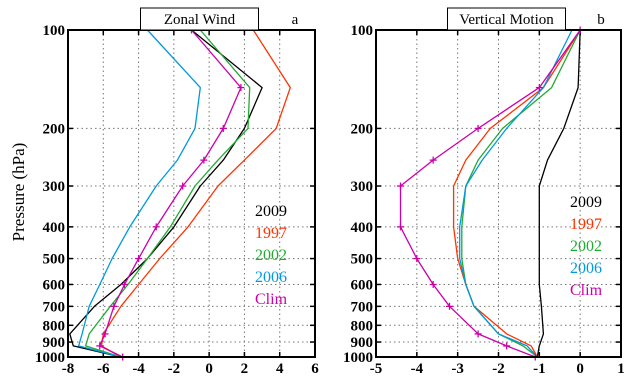 The image size is (627, 377). I want to click on x-tick-label: 4, so click(280, 369).